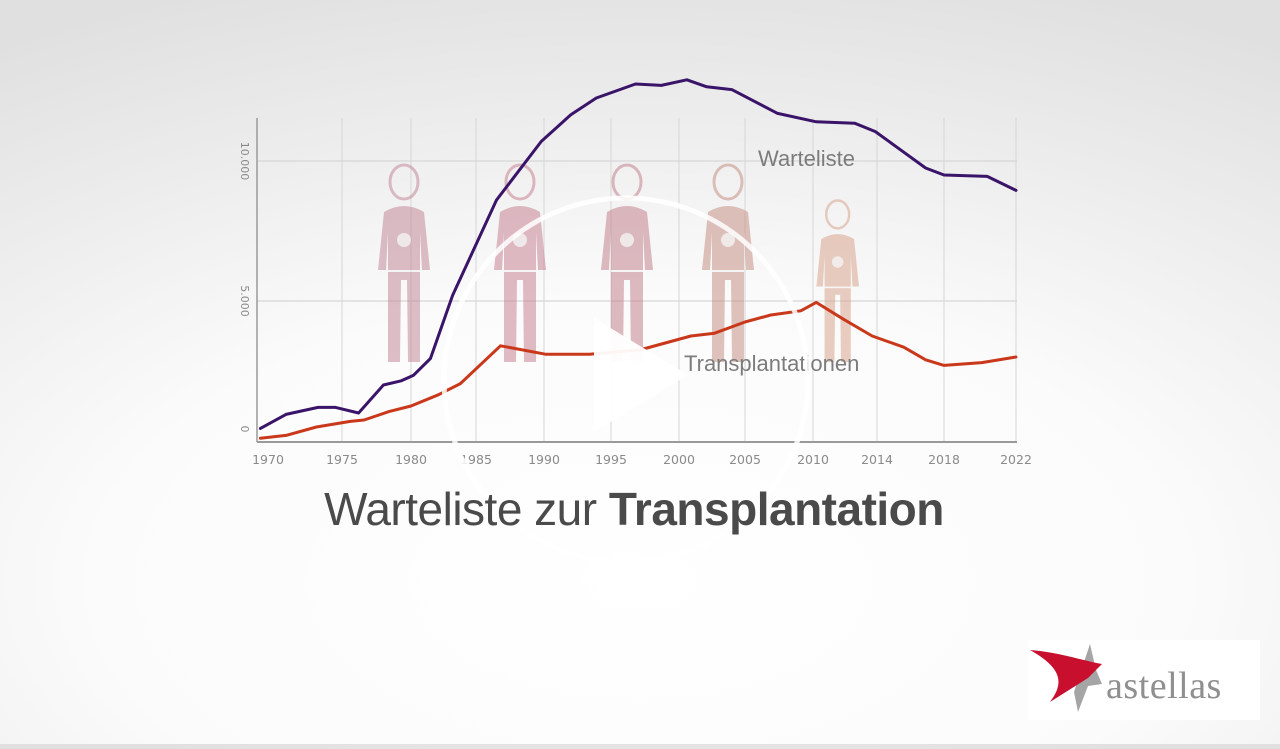 The image size is (1280, 749). What do you see at coordinates (244, 161) in the screenshot?
I see `y-tick-label: 10.000` at bounding box center [244, 161].